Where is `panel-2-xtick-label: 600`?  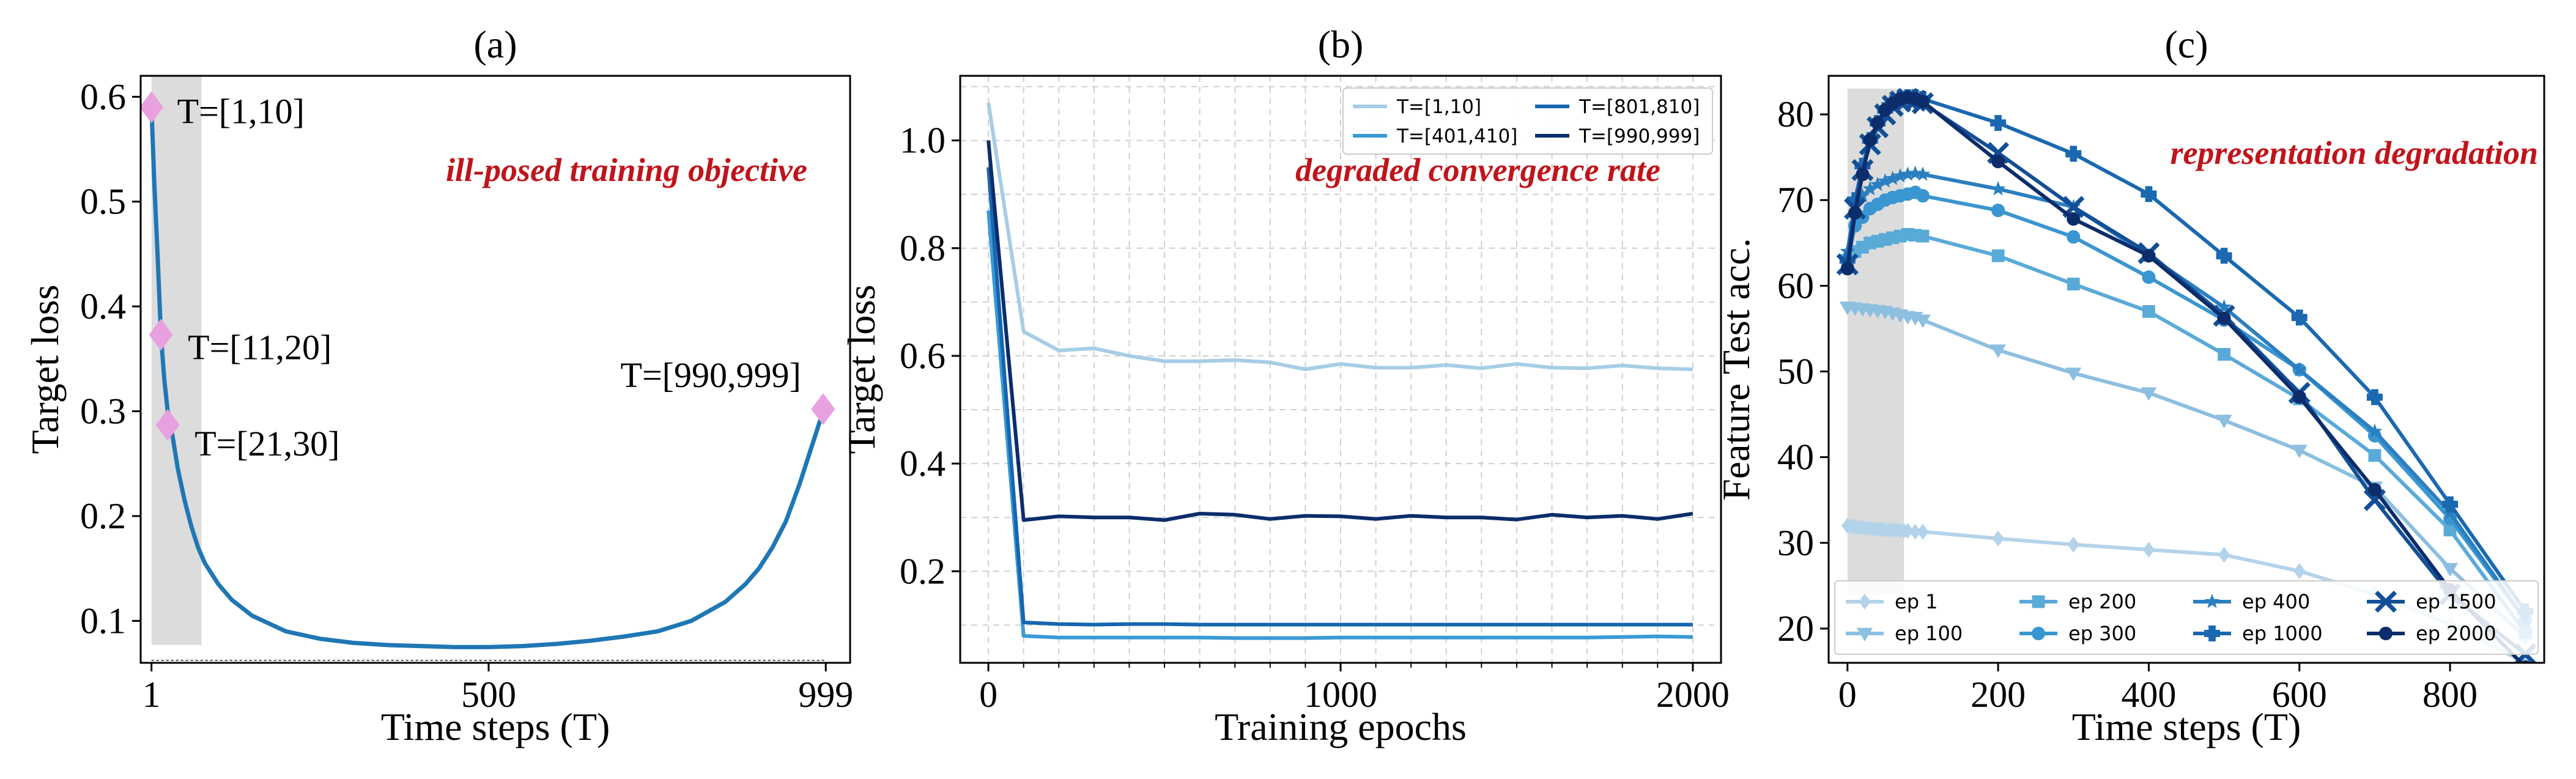
panel-2-xtick-label: 600 is located at coordinates (2299, 694).